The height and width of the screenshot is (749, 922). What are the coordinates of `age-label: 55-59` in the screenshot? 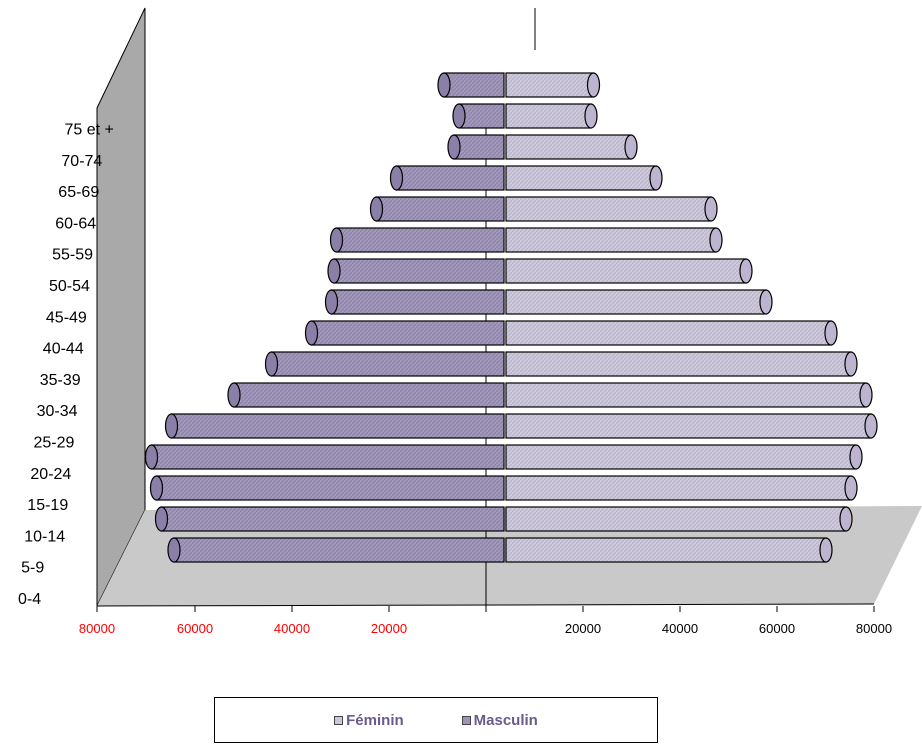 It's located at (72, 255).